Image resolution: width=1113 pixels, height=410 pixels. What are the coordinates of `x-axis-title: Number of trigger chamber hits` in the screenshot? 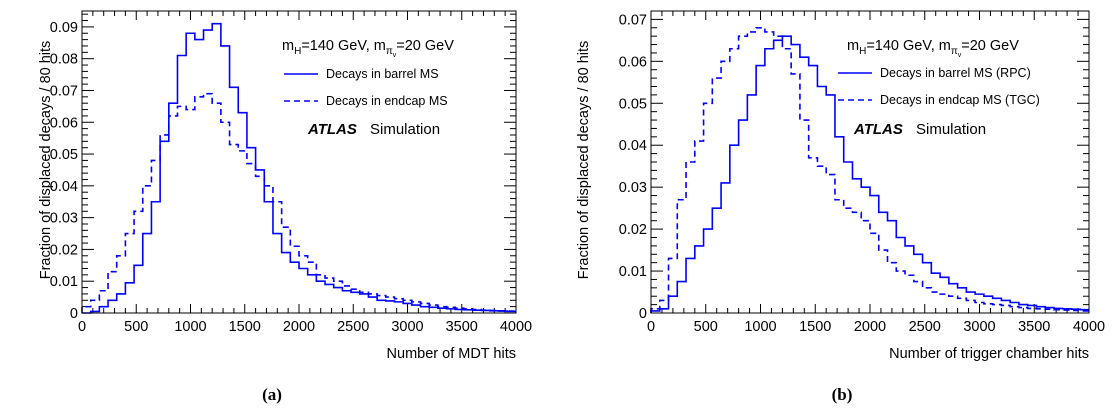 It's located at (989, 354).